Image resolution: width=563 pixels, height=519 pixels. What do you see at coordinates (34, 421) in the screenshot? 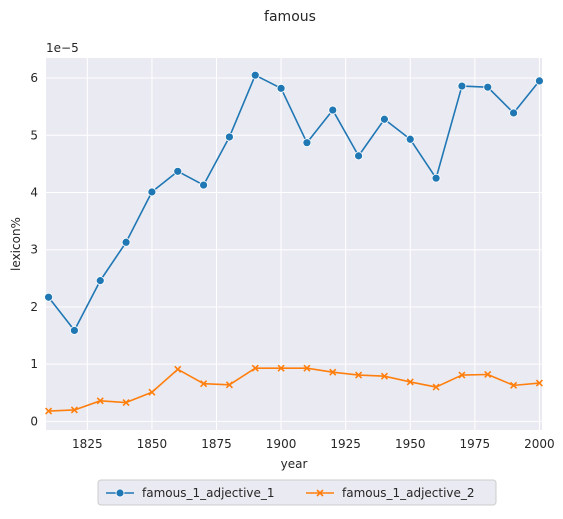
I see `y-tick-label: 0` at bounding box center [34, 421].